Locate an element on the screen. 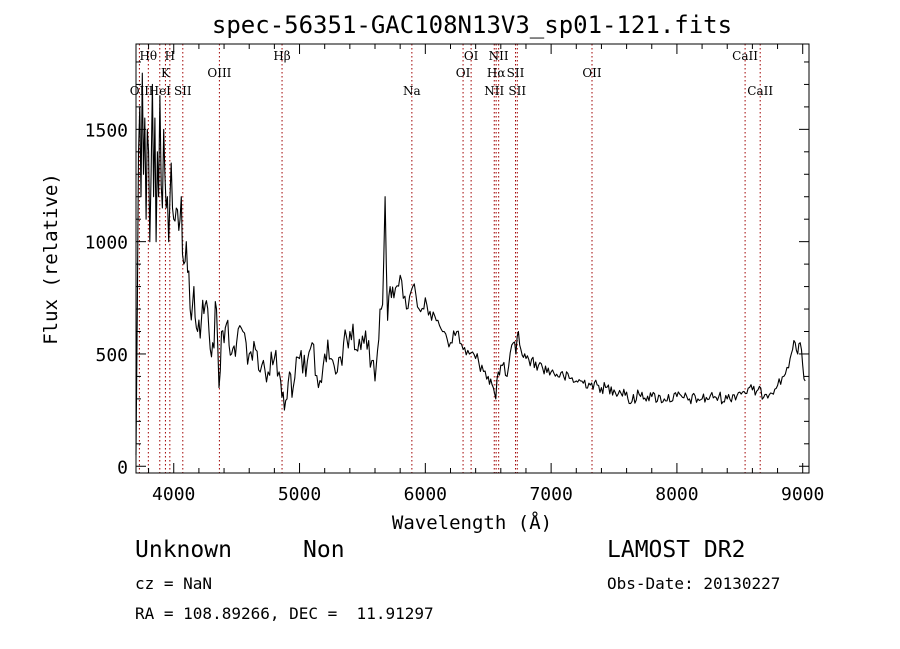 This screenshot has height=649, width=900. line-marker-label: Hα is located at coordinates (496, 73).